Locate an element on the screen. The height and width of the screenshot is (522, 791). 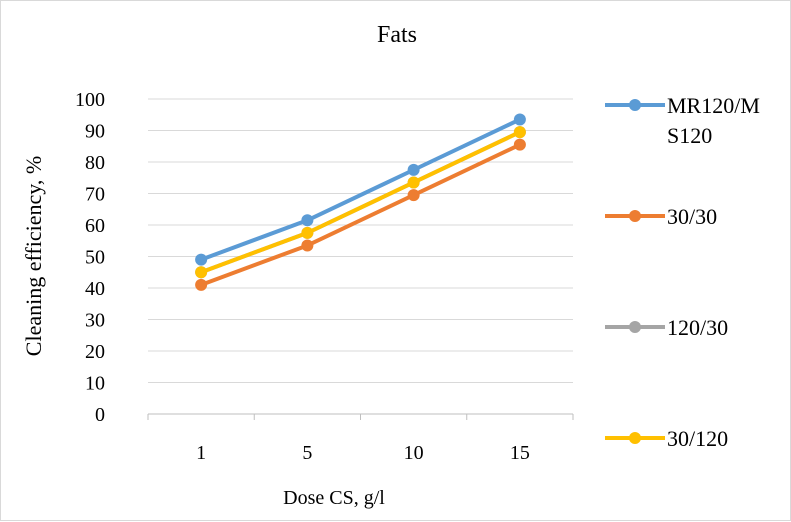
legend-entry: 30/120 is located at coordinates (666, 438).